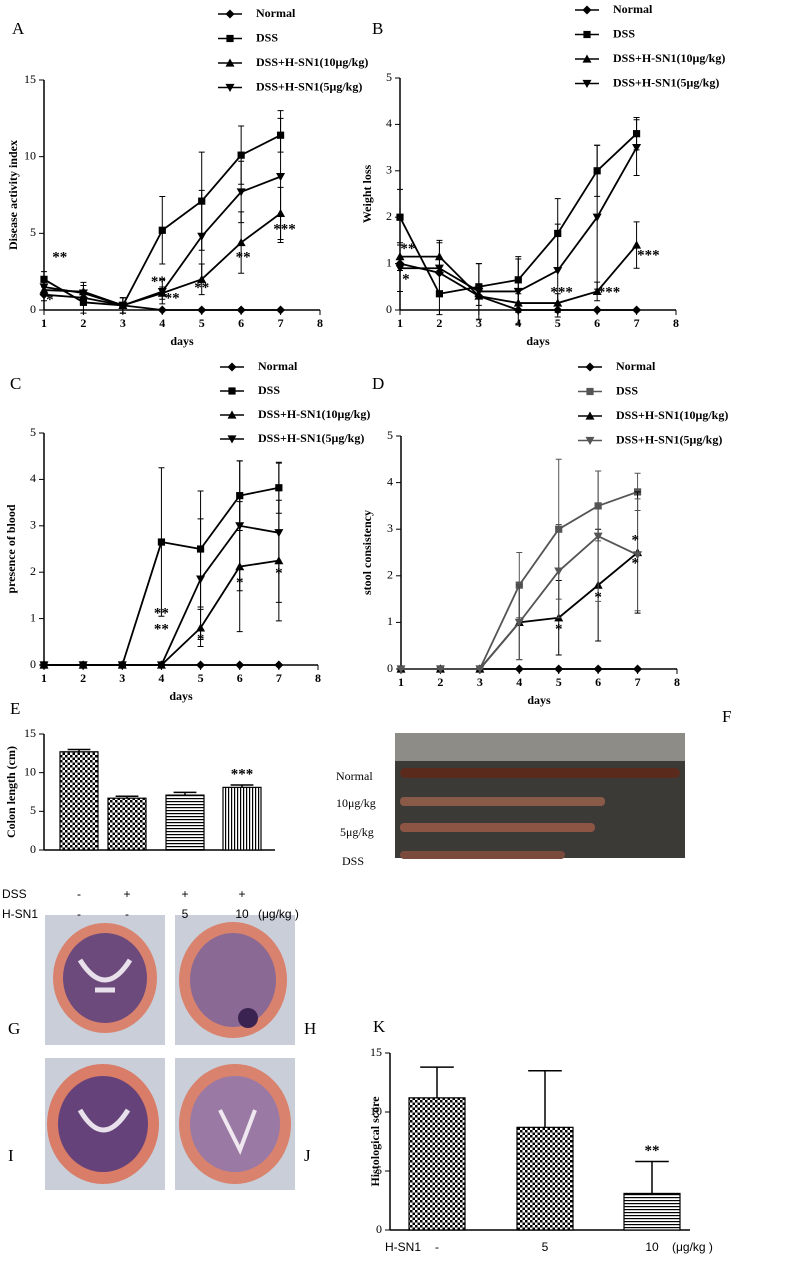 This screenshot has width=787, height=1287. Describe the element at coordinates (356, 803) in the screenshot. I see `photo-label: 10μg/kg` at that location.